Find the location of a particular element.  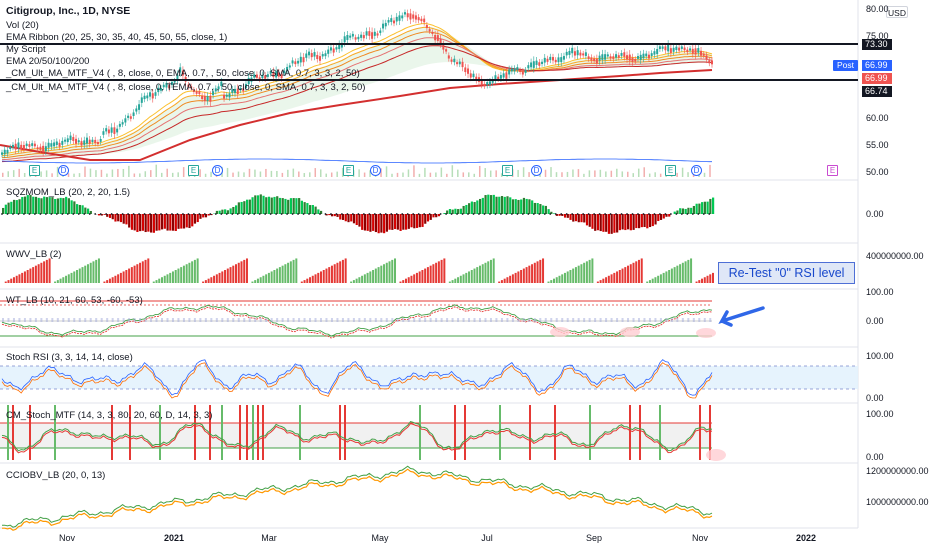

indicator-vol: Vol (20) is located at coordinates (22, 25).